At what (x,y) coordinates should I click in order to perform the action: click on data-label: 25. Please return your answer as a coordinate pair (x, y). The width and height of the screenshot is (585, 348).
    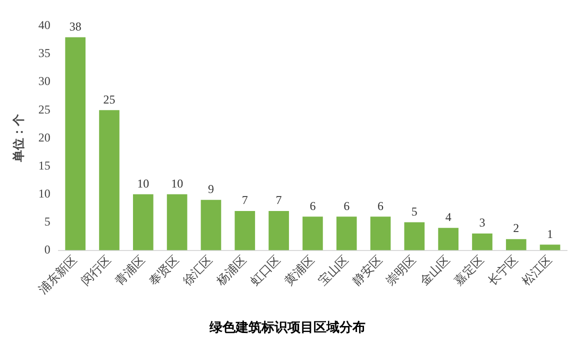
    Looking at the image, I should click on (109, 99).